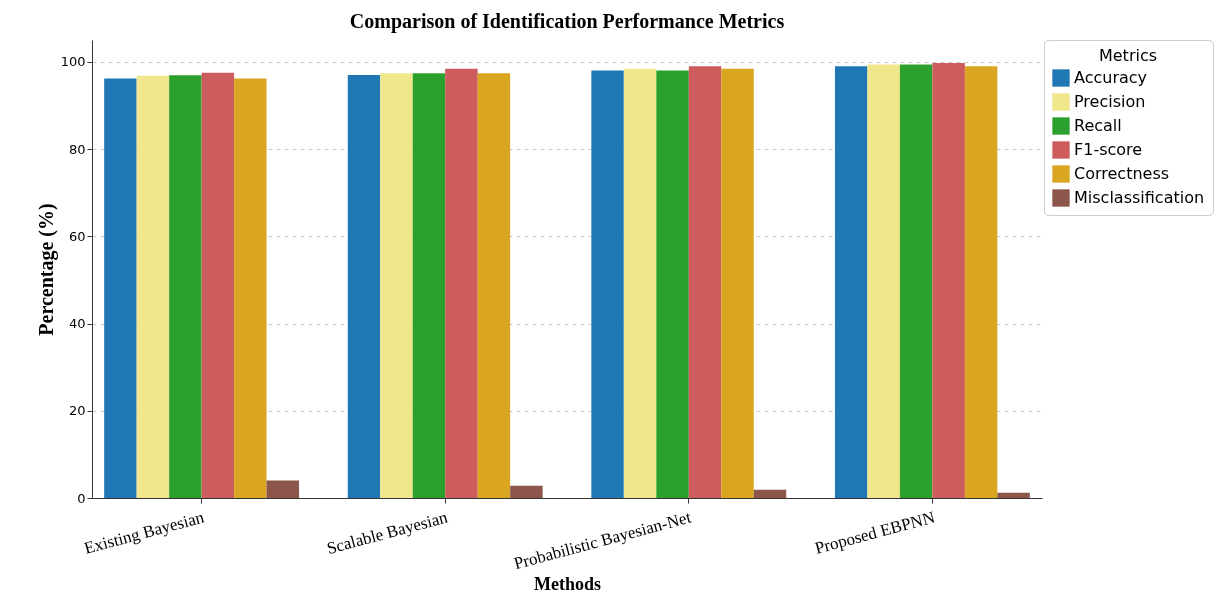 This screenshot has height=612, width=1227. Describe the element at coordinates (77, 411) in the screenshot. I see `y-tick-label: 20` at that location.